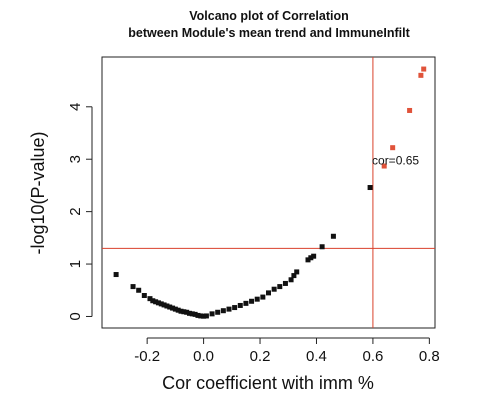 This screenshot has width=480, height=402. Describe the element at coordinates (75, 211) in the screenshot. I see `y-tick-label: 2` at that location.